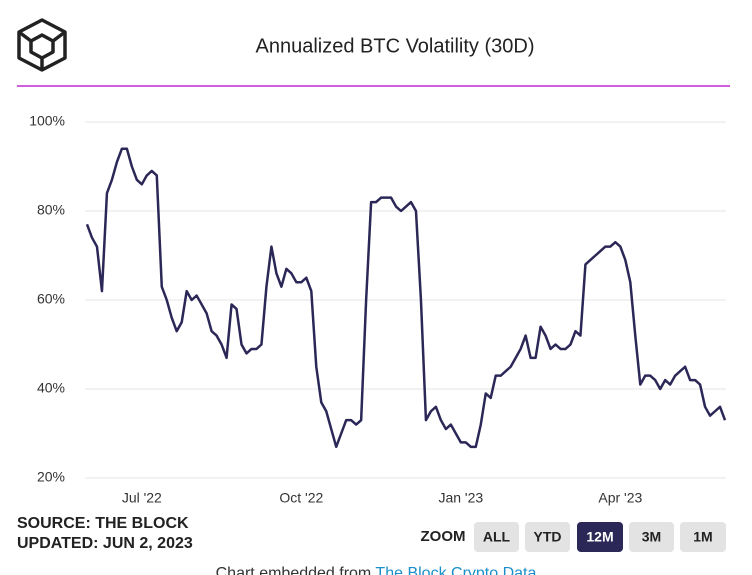 The image size is (752, 575). Describe the element at coordinates (294, 570) in the screenshot. I see `footer-text: Chart embedded from` at that location.